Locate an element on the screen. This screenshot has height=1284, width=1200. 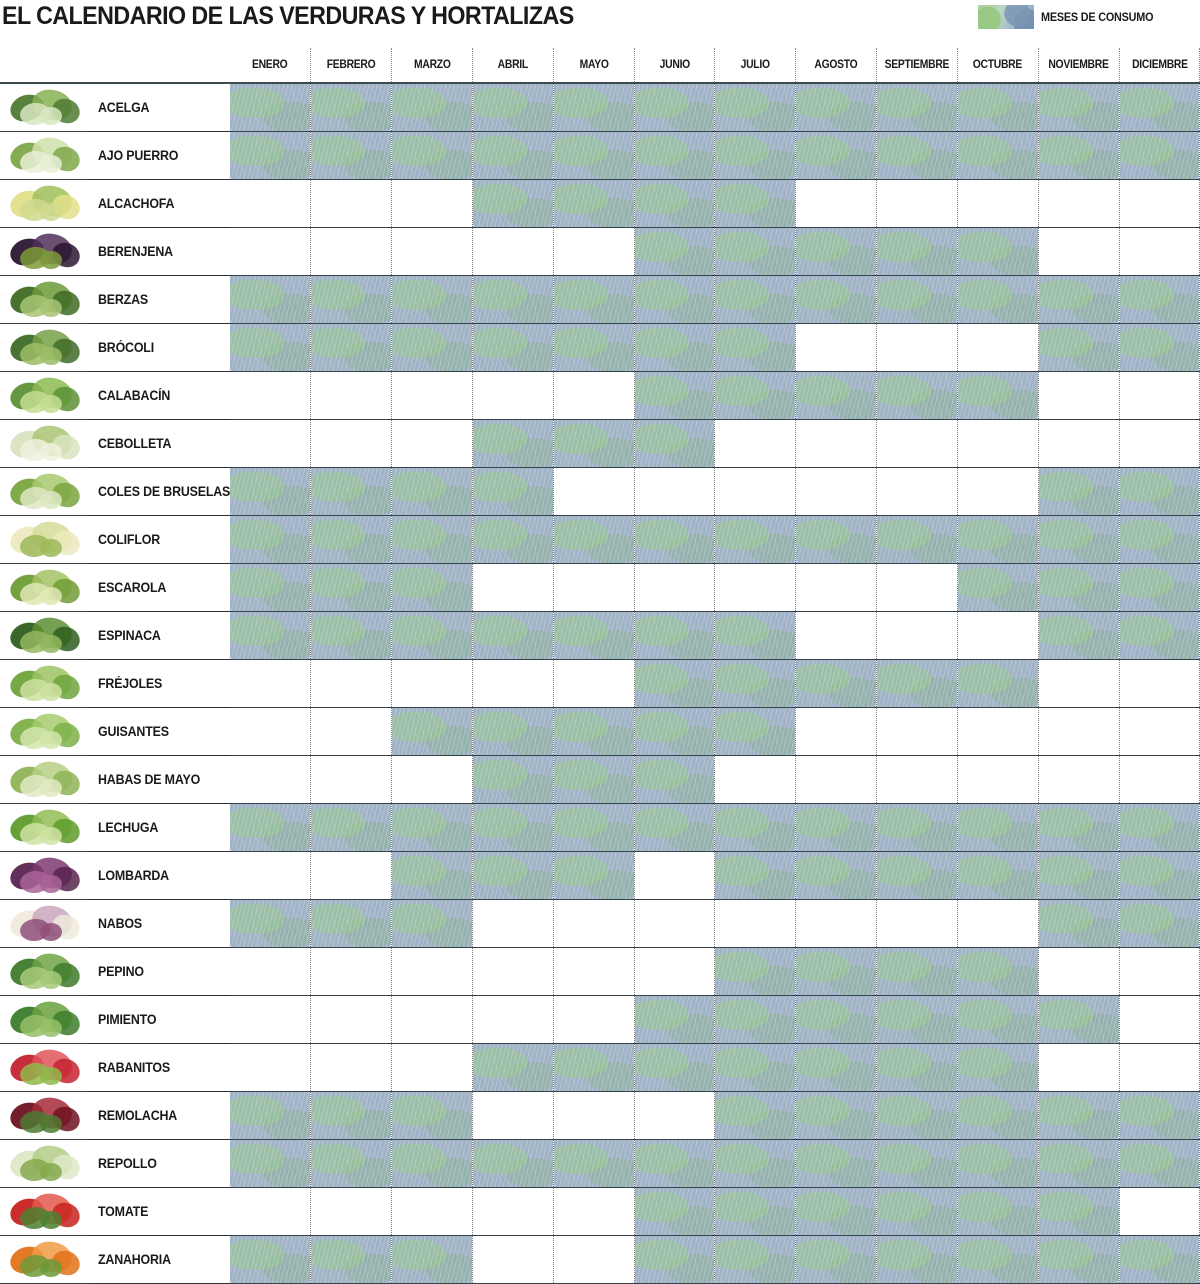
month-header-enero: ENERO is located at coordinates (271, 65).